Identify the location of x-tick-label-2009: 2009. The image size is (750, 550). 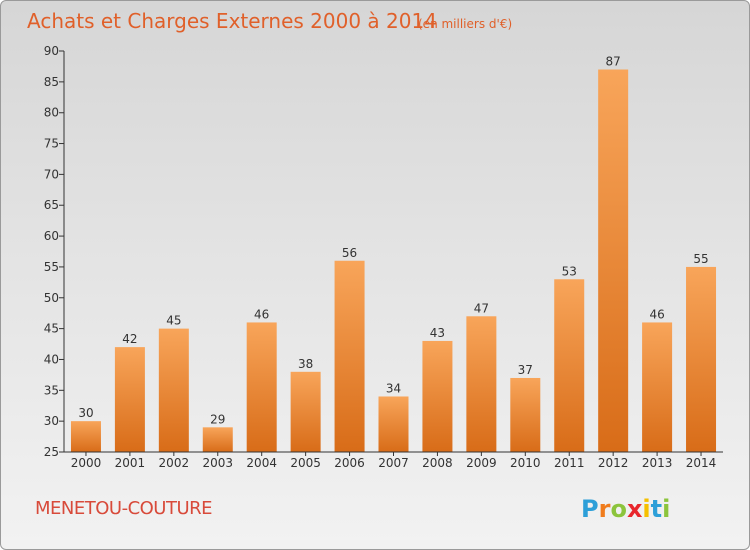
(481, 463).